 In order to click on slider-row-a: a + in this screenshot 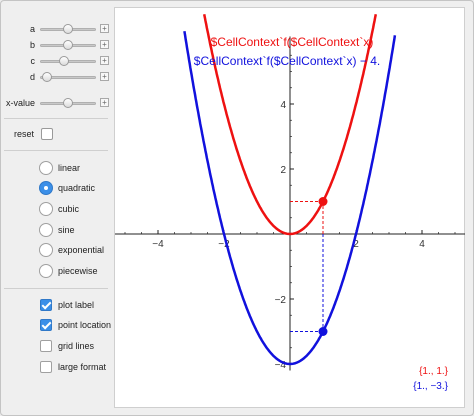, I will do `click(56, 30)`.